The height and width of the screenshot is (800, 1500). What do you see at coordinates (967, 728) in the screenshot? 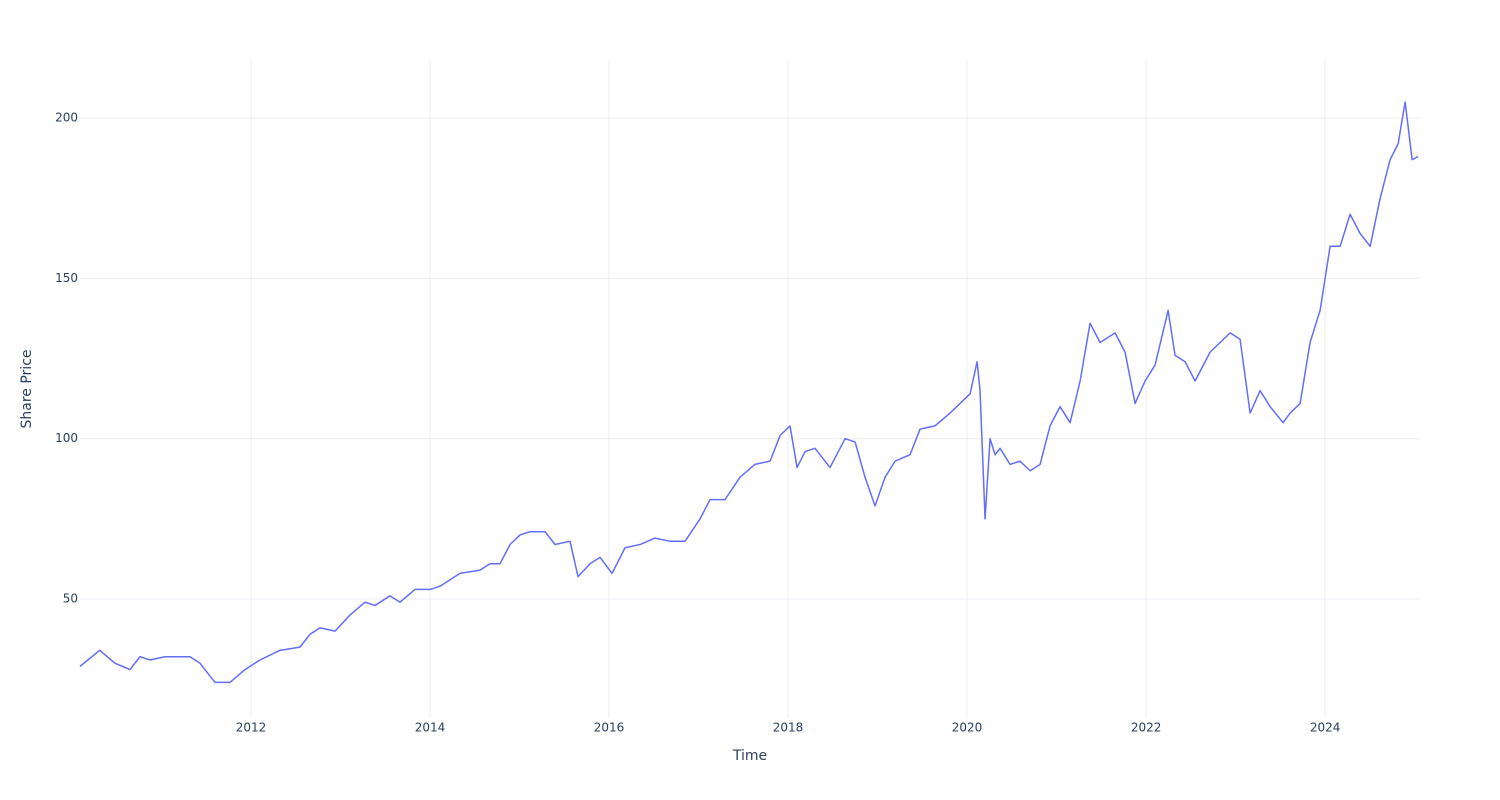
I see `x-tick-label: 2020` at bounding box center [967, 728].